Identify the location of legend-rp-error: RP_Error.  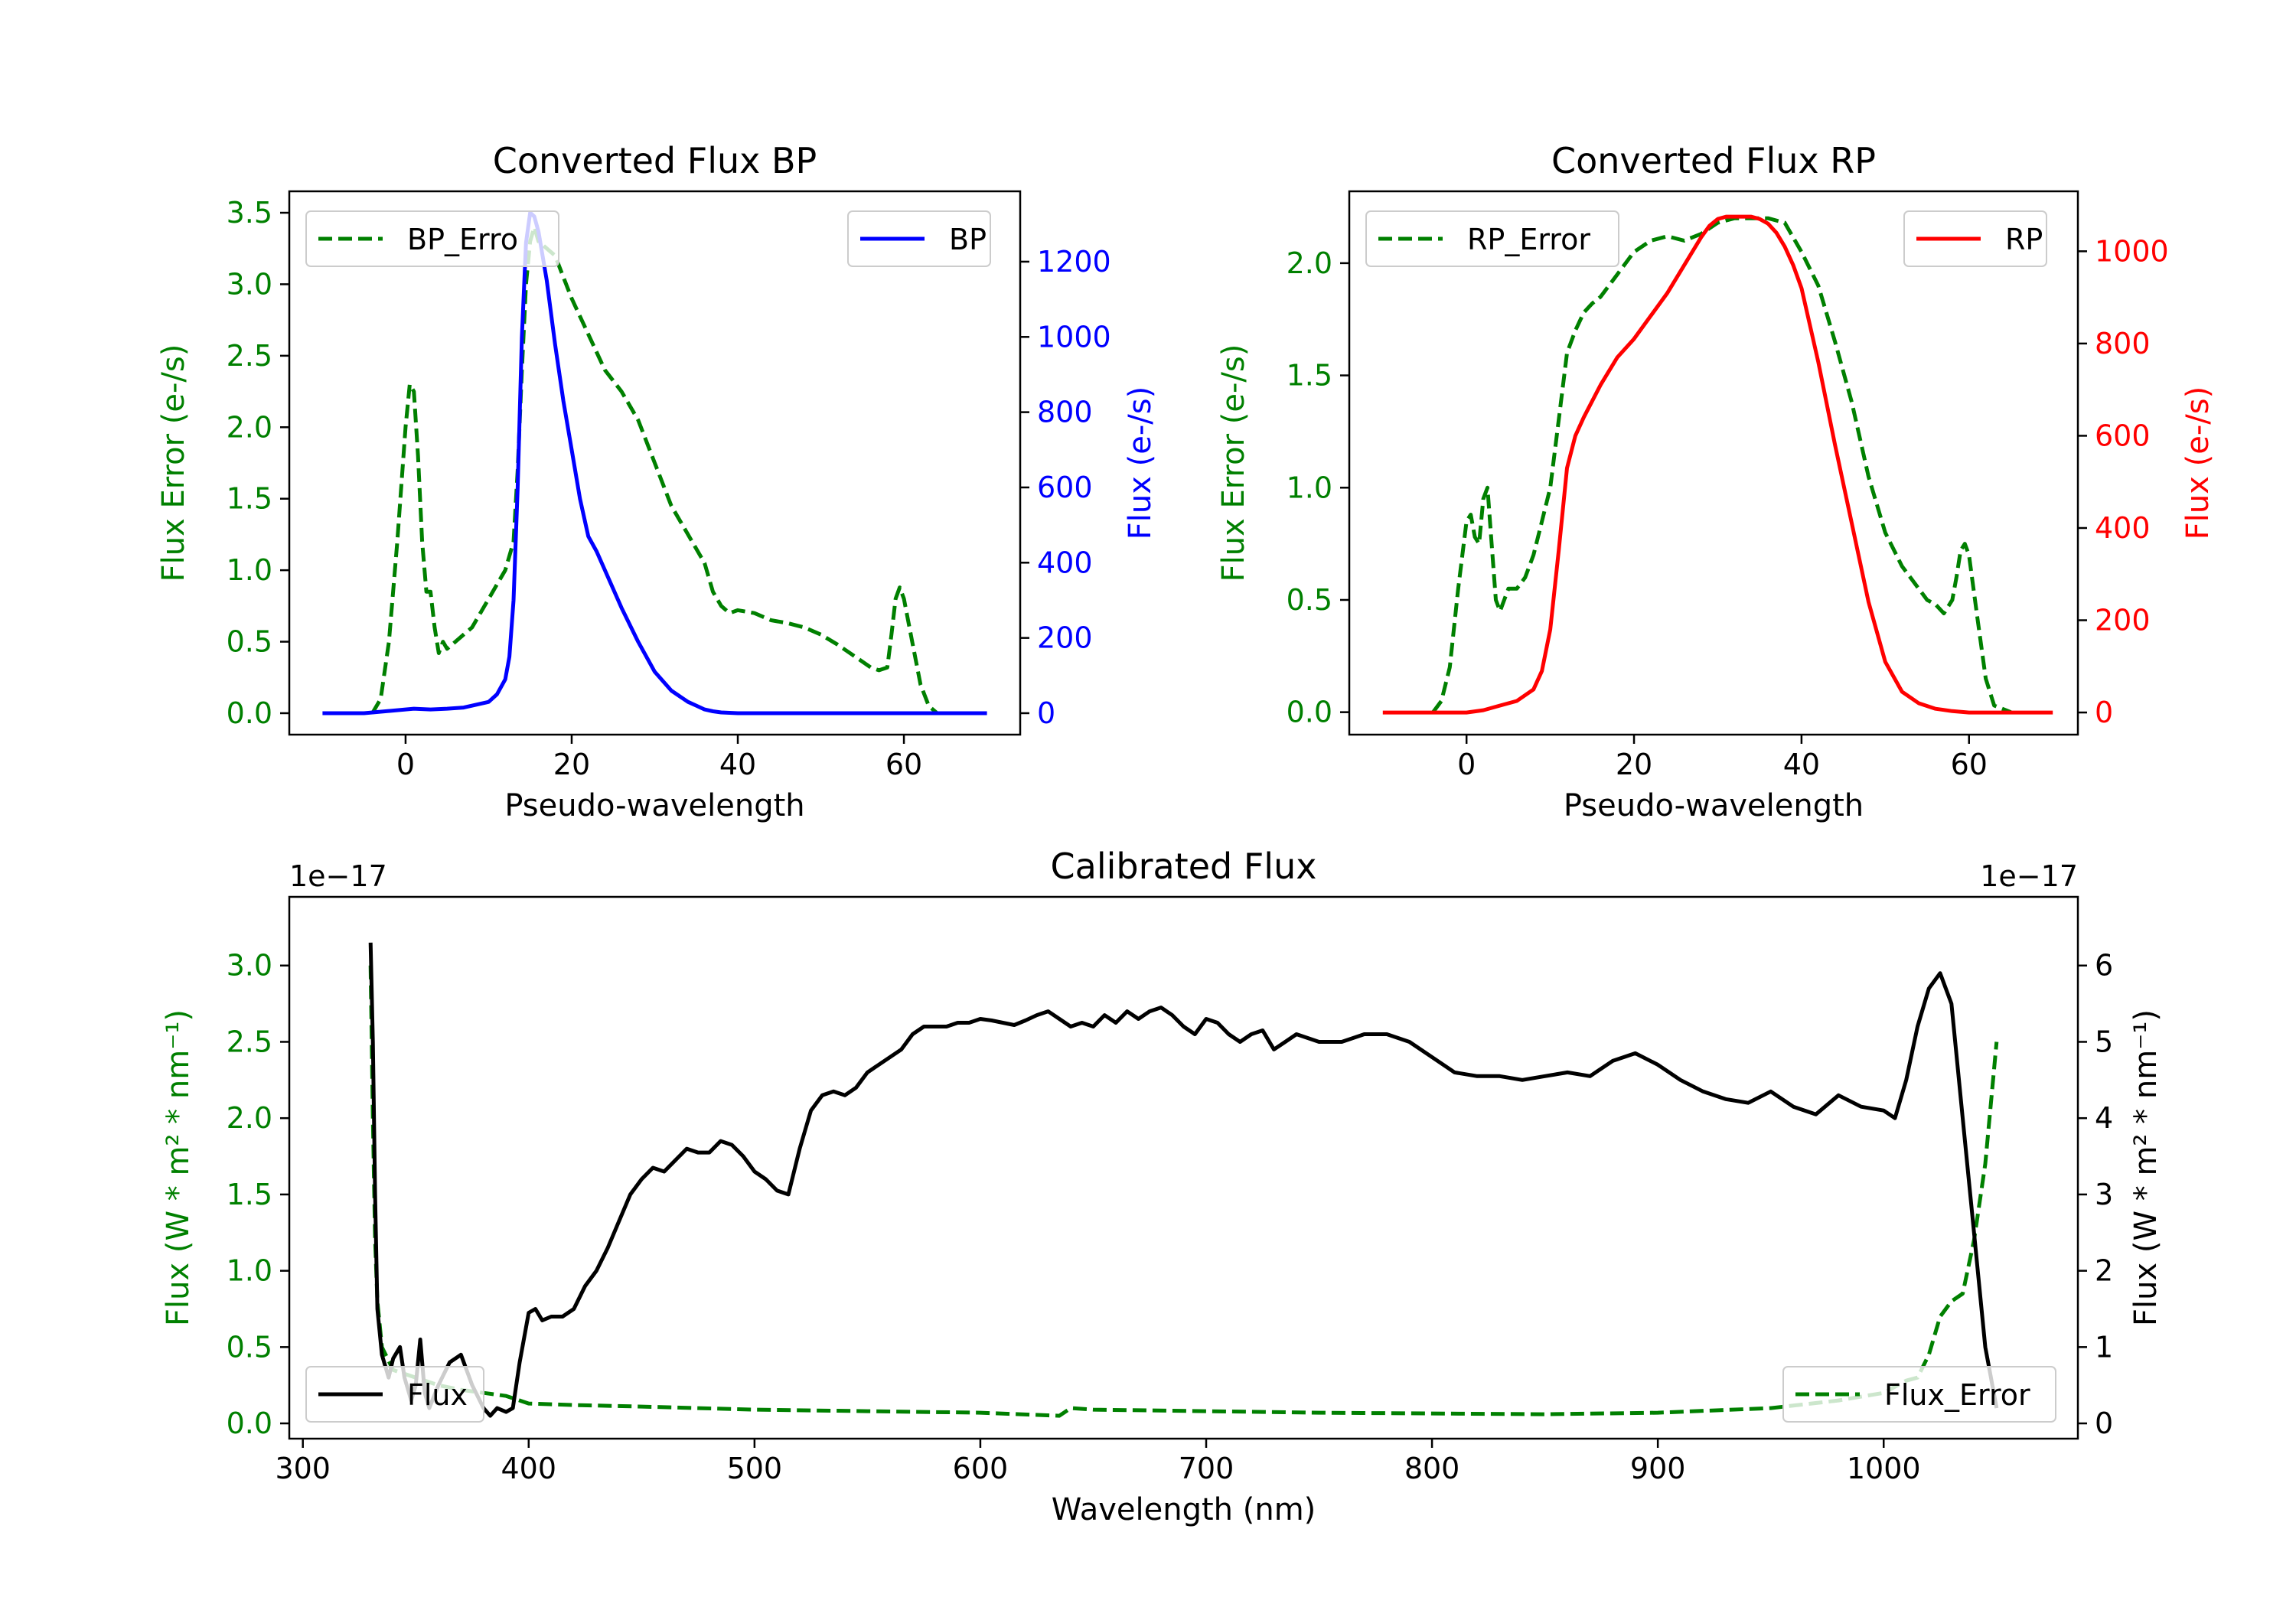
(1492, 239).